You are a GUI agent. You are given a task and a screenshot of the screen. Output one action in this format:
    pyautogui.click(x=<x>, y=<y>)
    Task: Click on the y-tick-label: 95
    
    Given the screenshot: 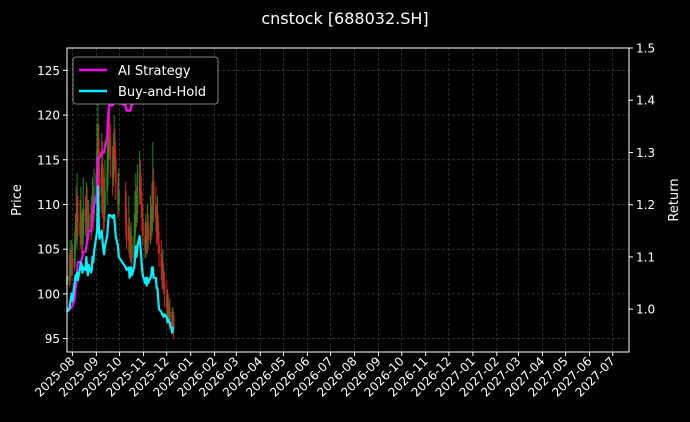 What is the action you would take?
    pyautogui.click(x=52, y=339)
    